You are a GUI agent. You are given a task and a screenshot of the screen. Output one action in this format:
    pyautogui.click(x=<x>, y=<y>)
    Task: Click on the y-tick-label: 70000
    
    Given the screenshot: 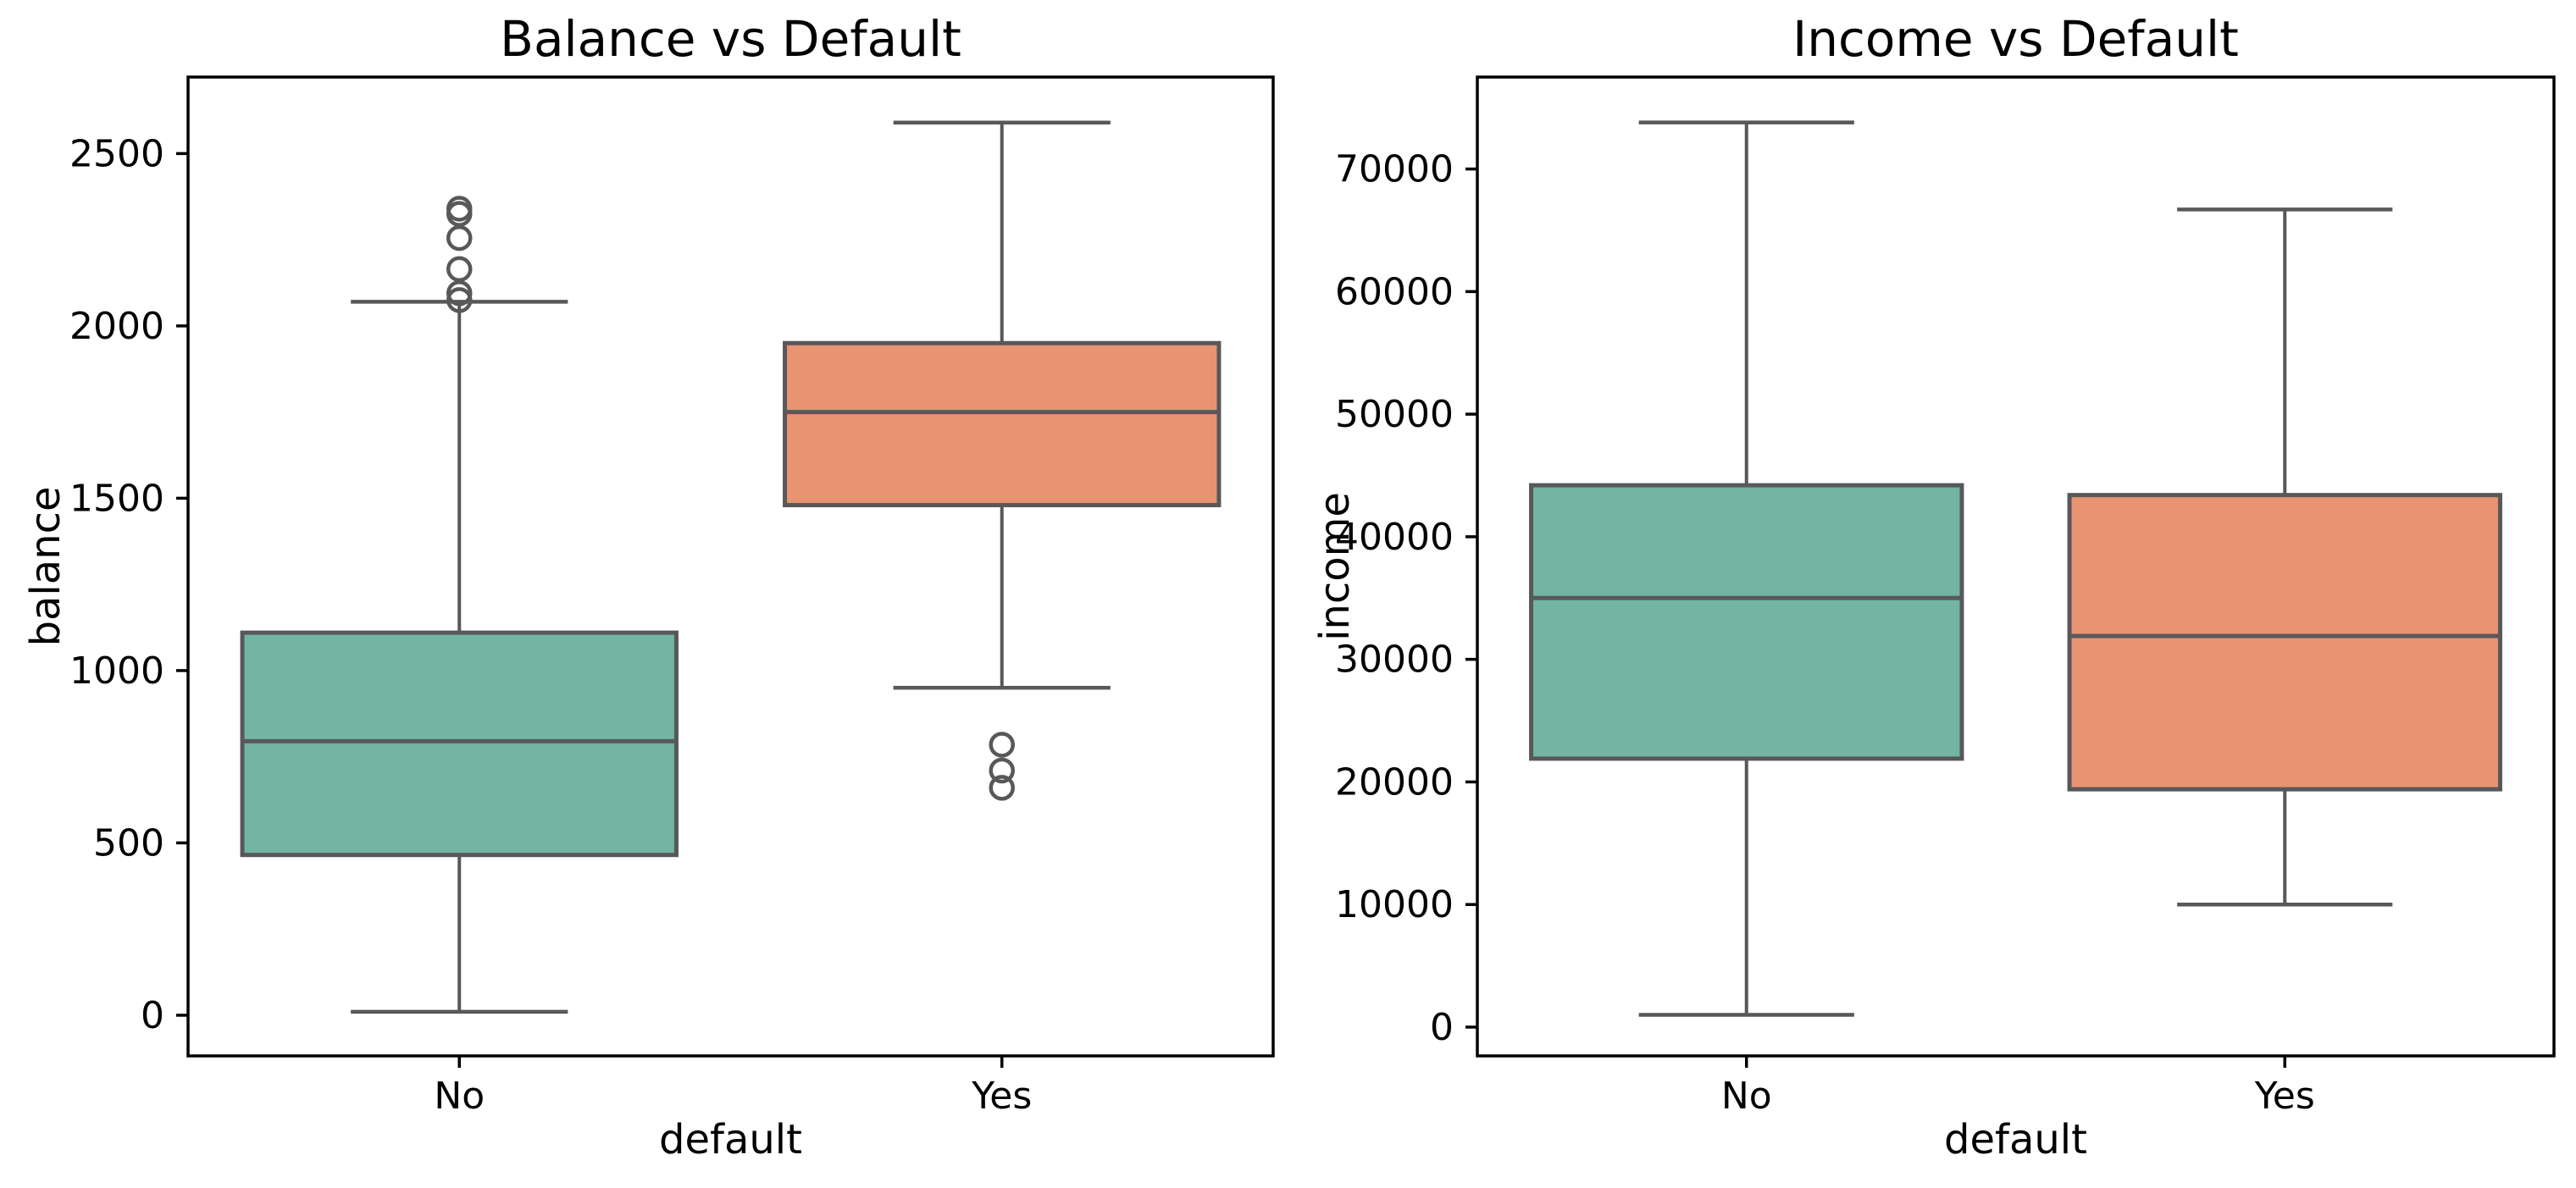 What is the action you would take?
    pyautogui.click(x=1394, y=169)
    